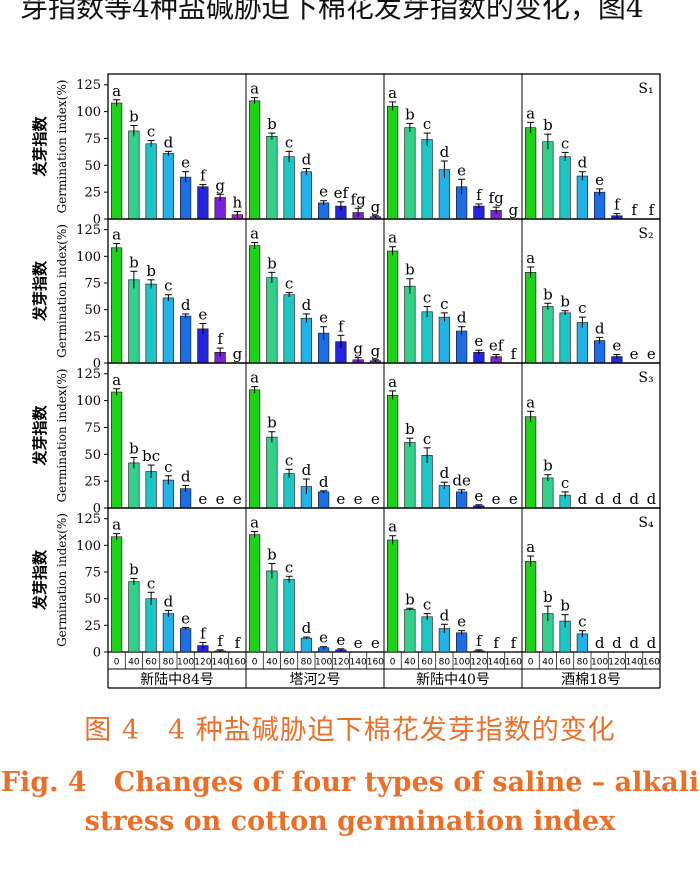 The width and height of the screenshot is (700, 881). What do you see at coordinates (453, 680) in the screenshot?
I see `group-label-3: 新陆中40号` at bounding box center [453, 680].